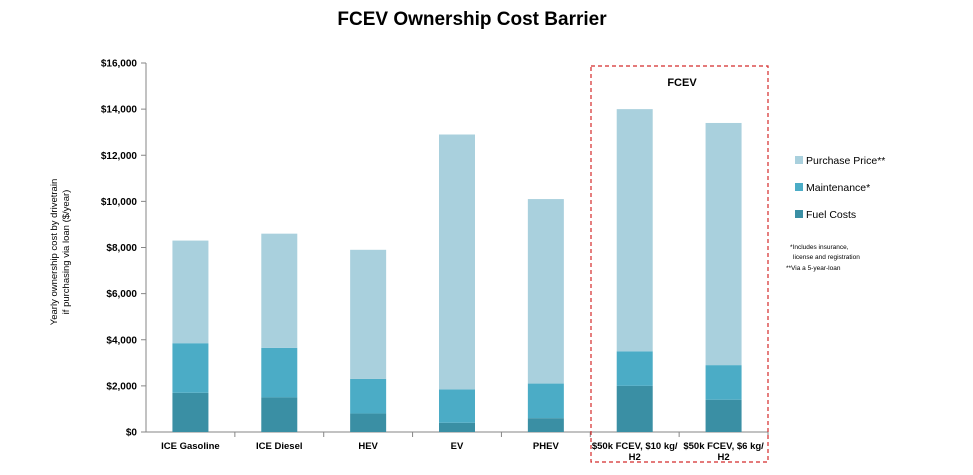  I want to click on y-axis-label-line-1: Yearly ownership cost by drivetrain, so click(54, 252).